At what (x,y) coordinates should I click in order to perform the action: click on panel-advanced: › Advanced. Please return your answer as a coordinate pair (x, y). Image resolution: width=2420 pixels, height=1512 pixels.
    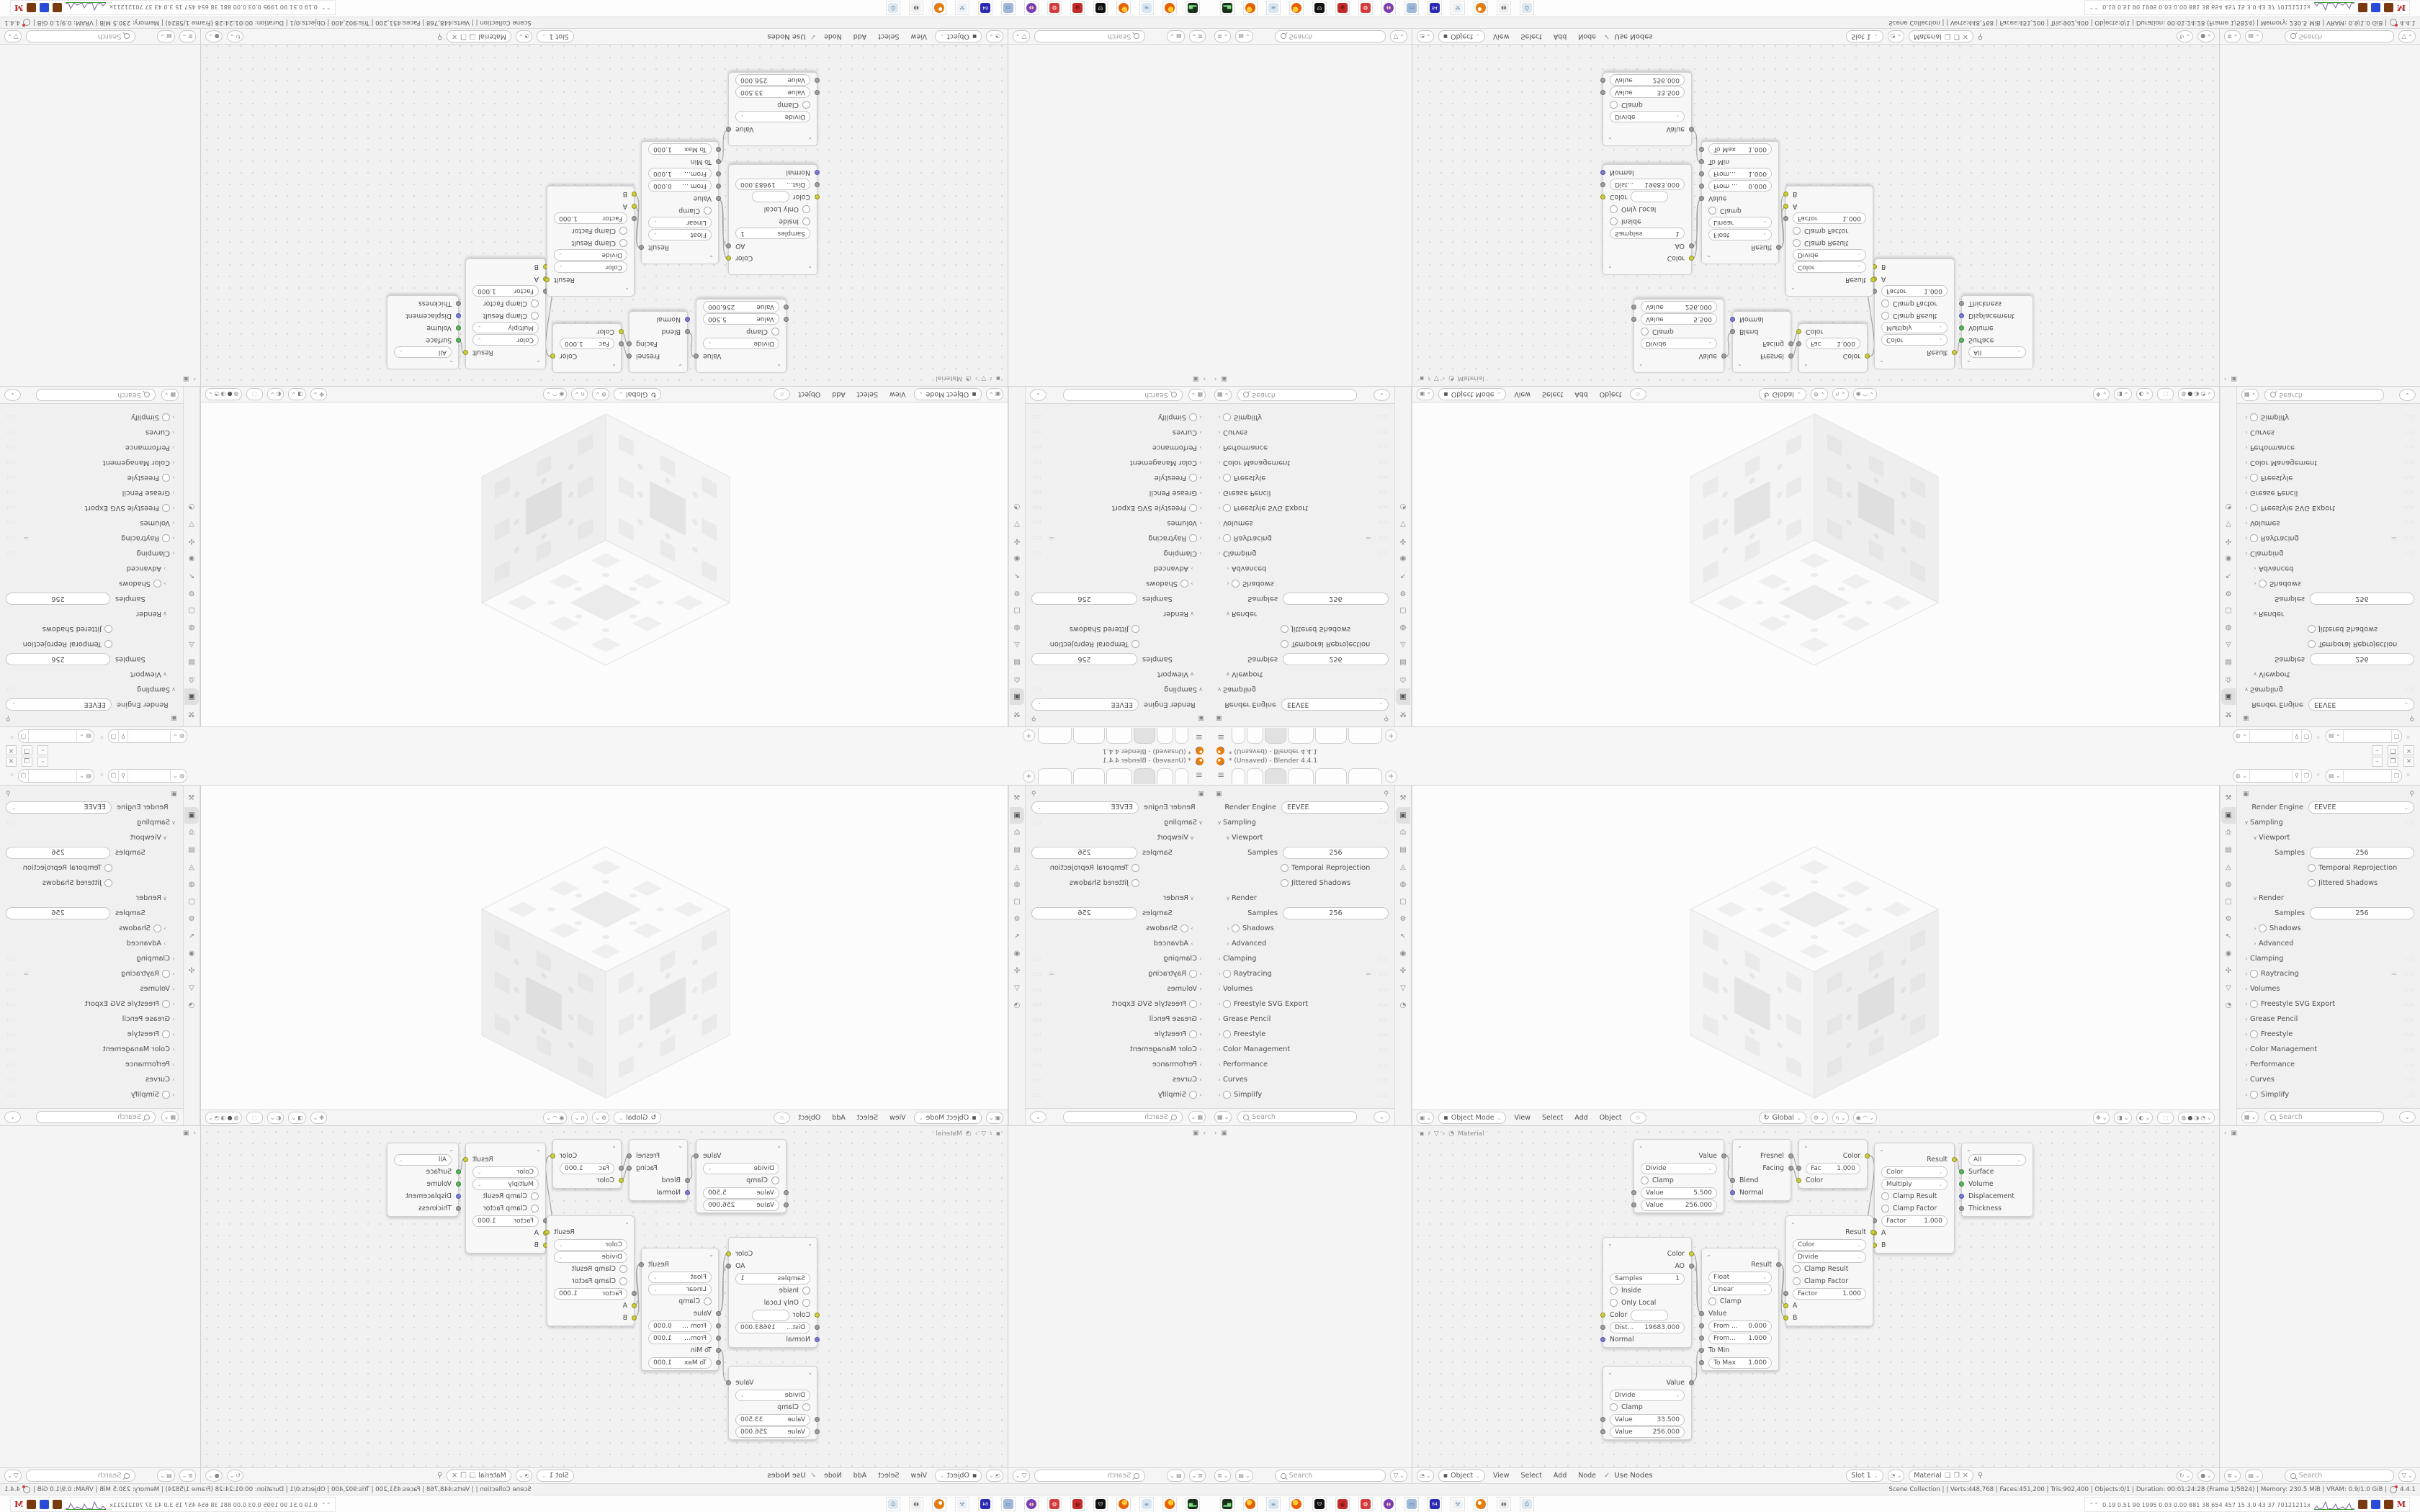
    Looking at the image, I should click on (1247, 568).